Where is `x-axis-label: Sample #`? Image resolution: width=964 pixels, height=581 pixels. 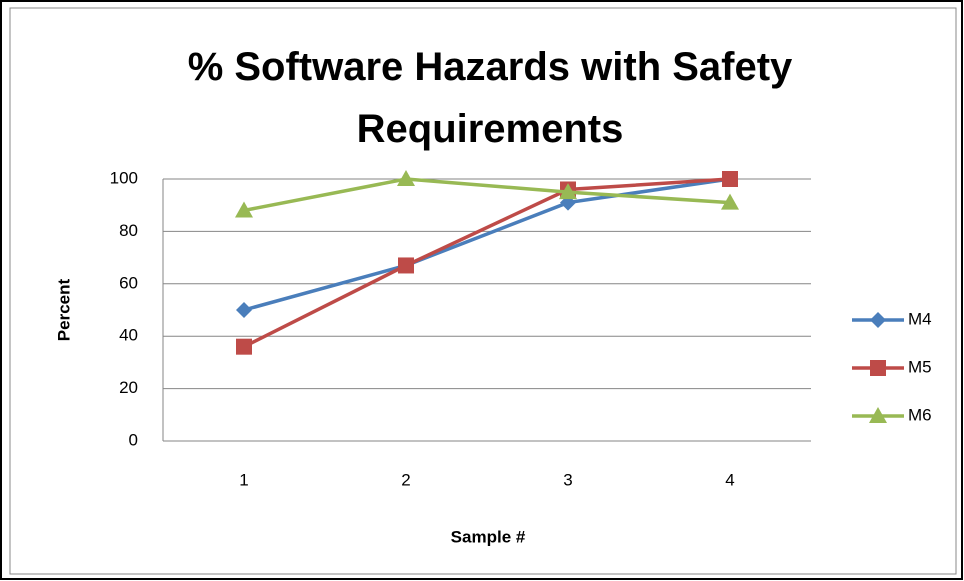
x-axis-label: Sample # is located at coordinates (488, 536).